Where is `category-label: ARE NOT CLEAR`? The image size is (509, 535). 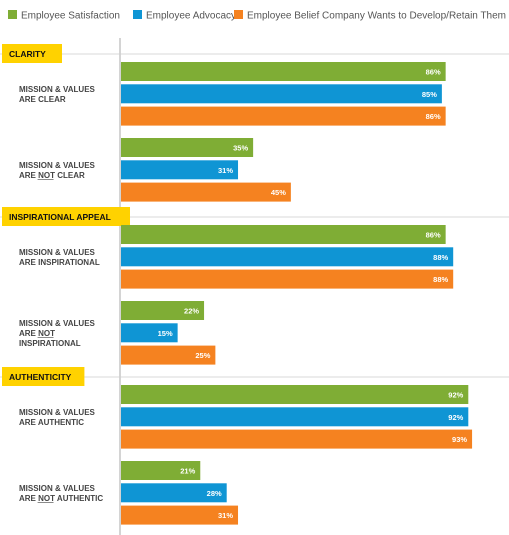
category-label: ARE NOT CLEAR is located at coordinates (52, 175).